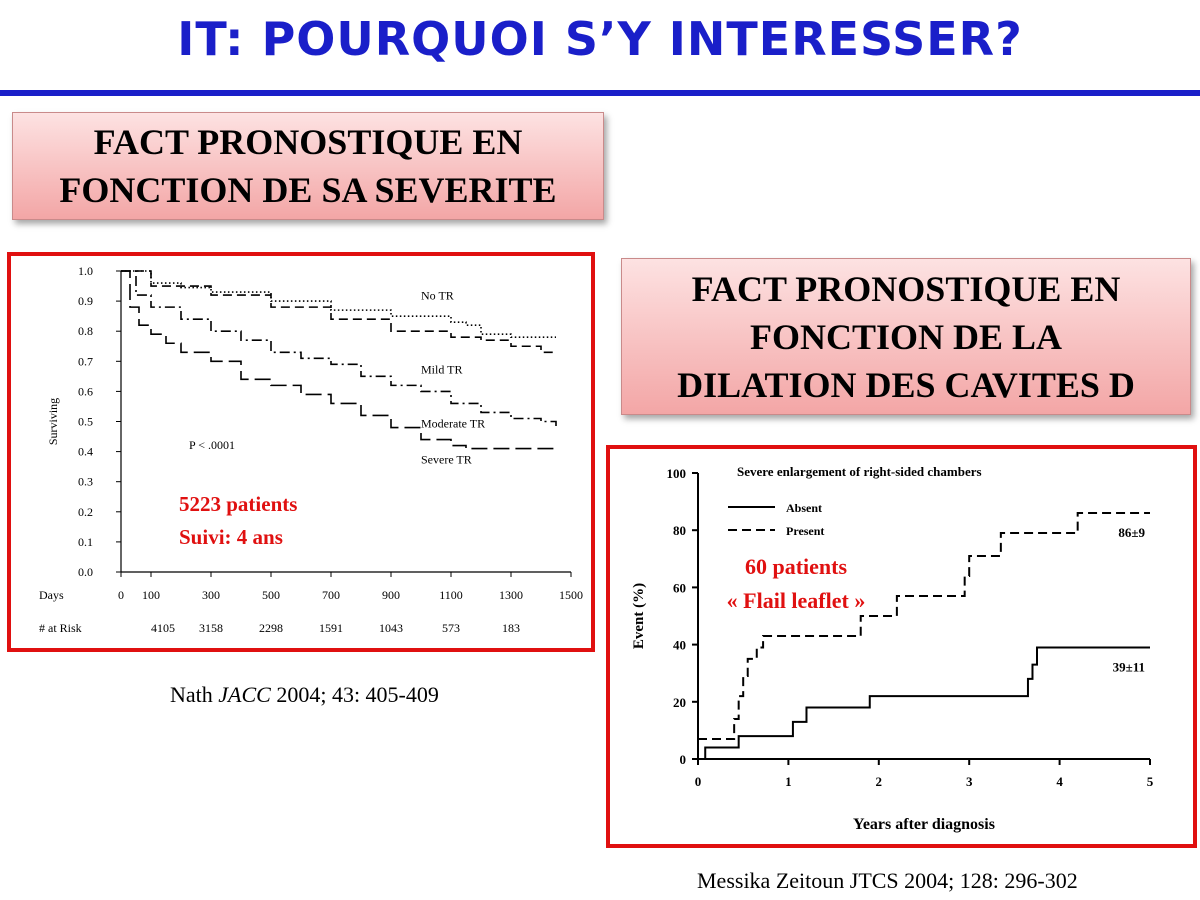  I want to click on y-axis-label: Surviving, so click(53, 421).